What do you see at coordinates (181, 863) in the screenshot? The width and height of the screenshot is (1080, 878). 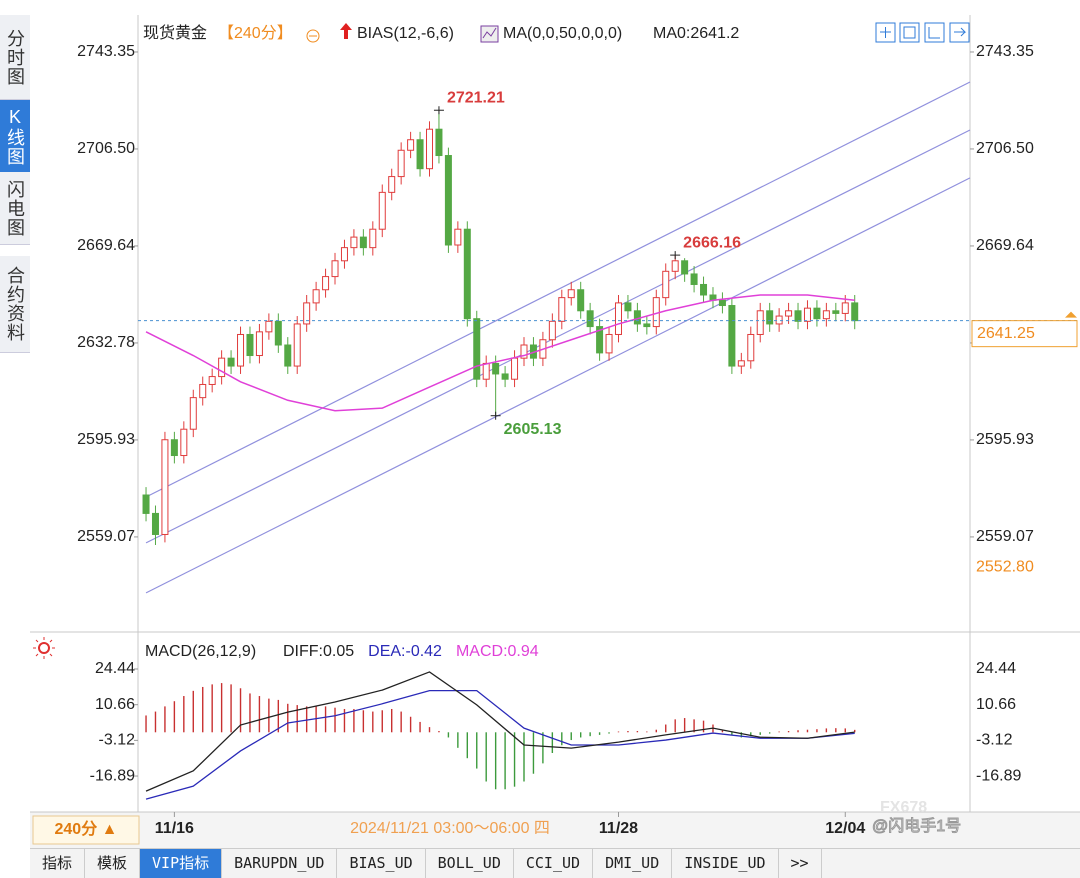 I see `tab: VIP指标` at bounding box center [181, 863].